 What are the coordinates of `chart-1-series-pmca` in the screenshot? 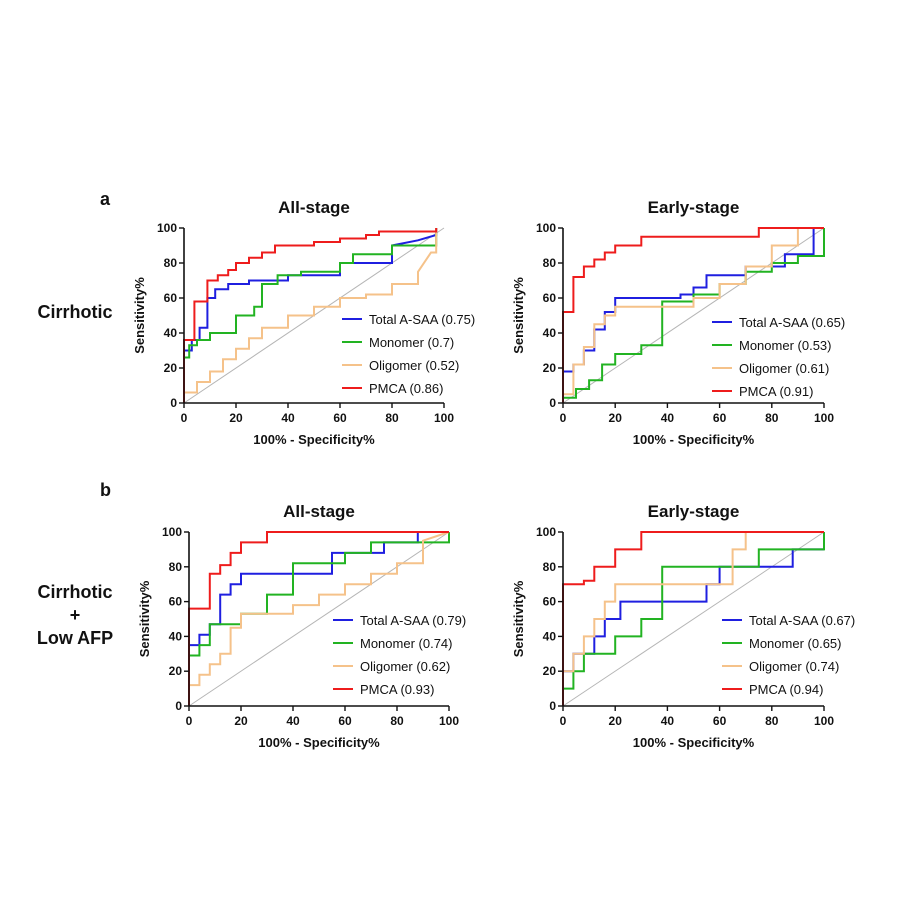 It's located at (693, 315).